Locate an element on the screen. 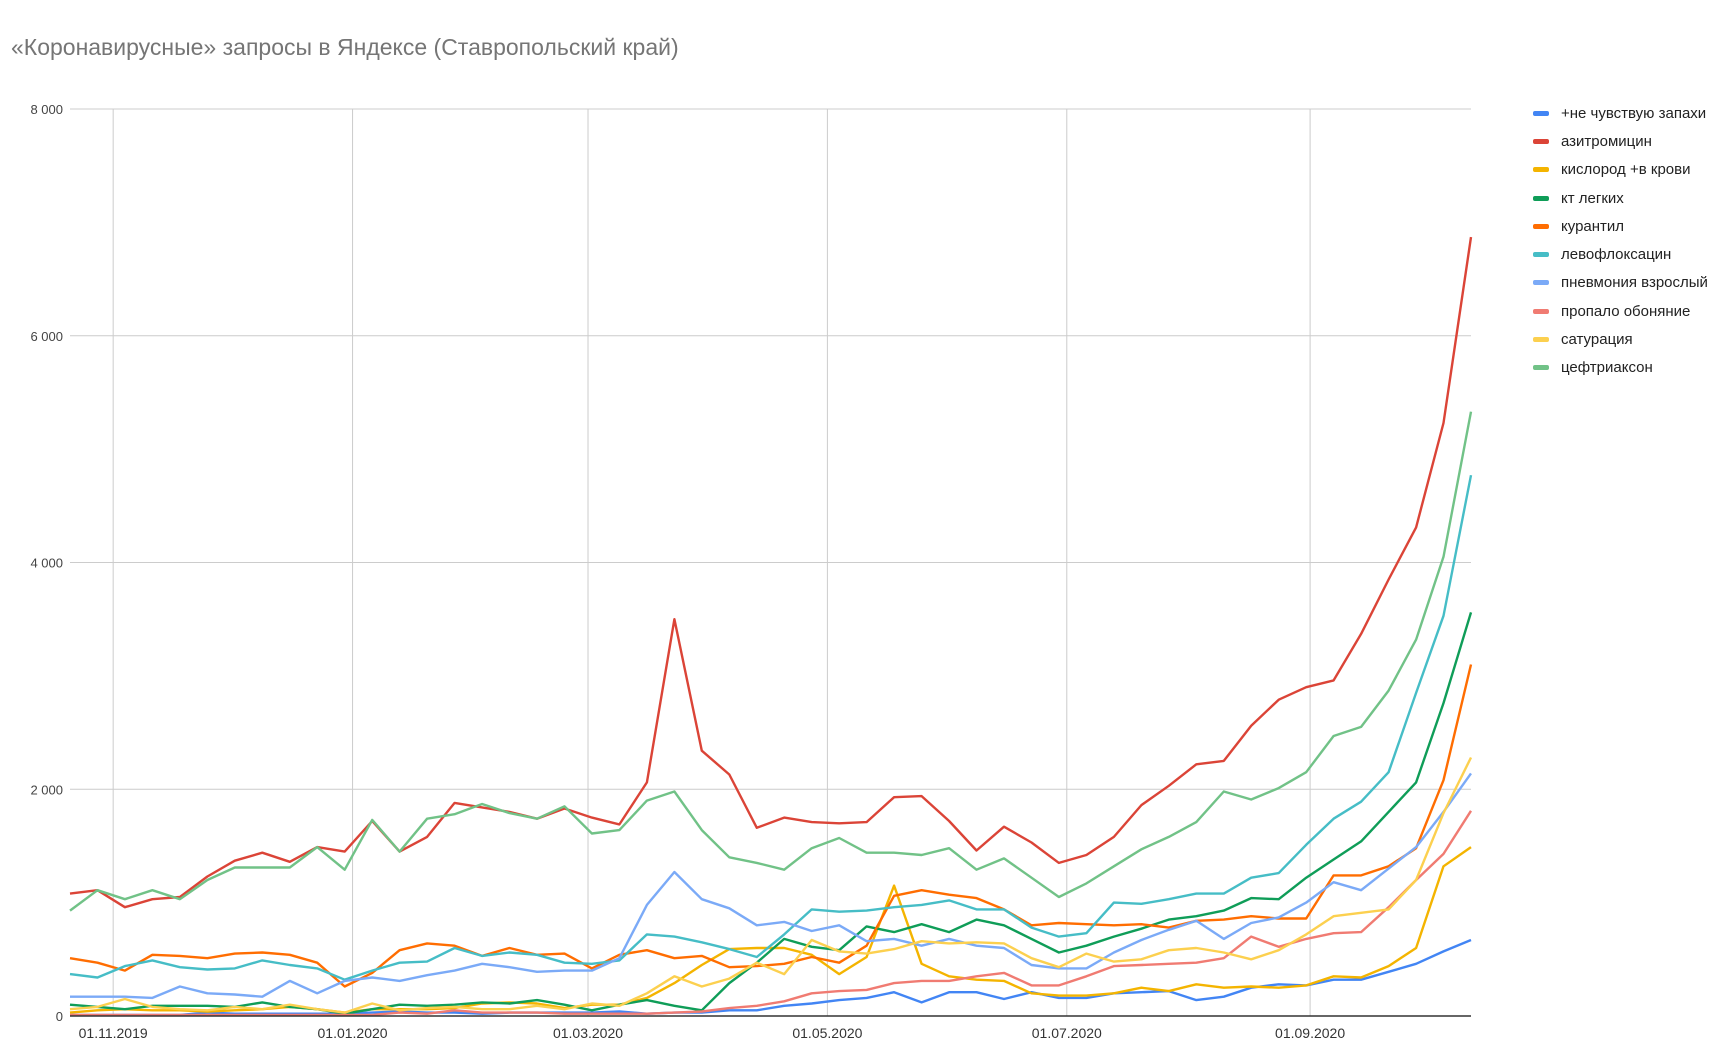  legend-item: курантил is located at coordinates (1620, 226).